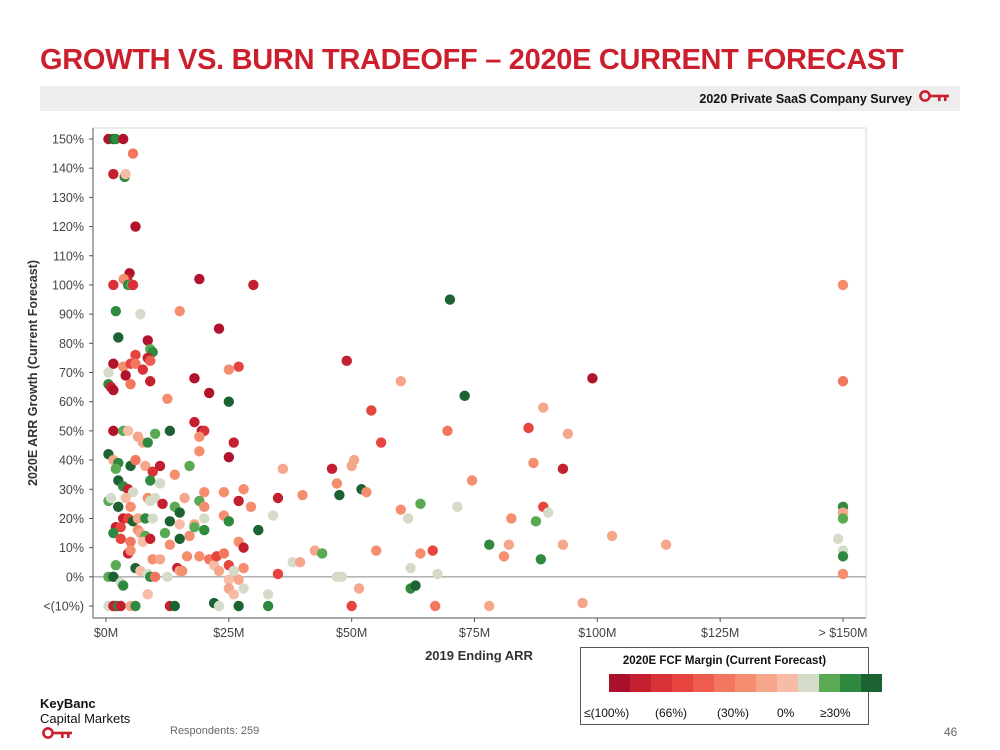 This screenshot has width=1000, height=750. I want to click on y-tick-label: 10%, so click(71, 548).